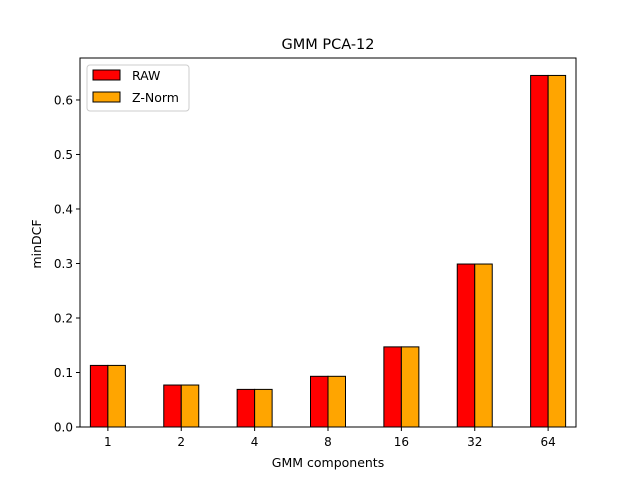 The image size is (640, 484). Describe the element at coordinates (108, 442) in the screenshot. I see `x-tick-label-1: 1` at that location.